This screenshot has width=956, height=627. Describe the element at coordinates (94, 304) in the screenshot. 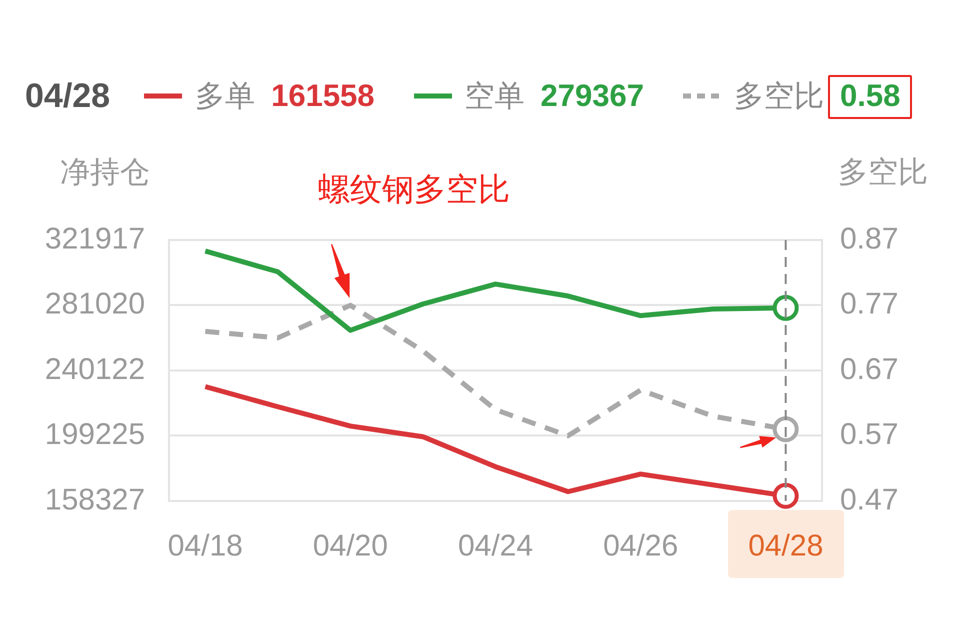

I see `y-tick-label: 281020` at that location.